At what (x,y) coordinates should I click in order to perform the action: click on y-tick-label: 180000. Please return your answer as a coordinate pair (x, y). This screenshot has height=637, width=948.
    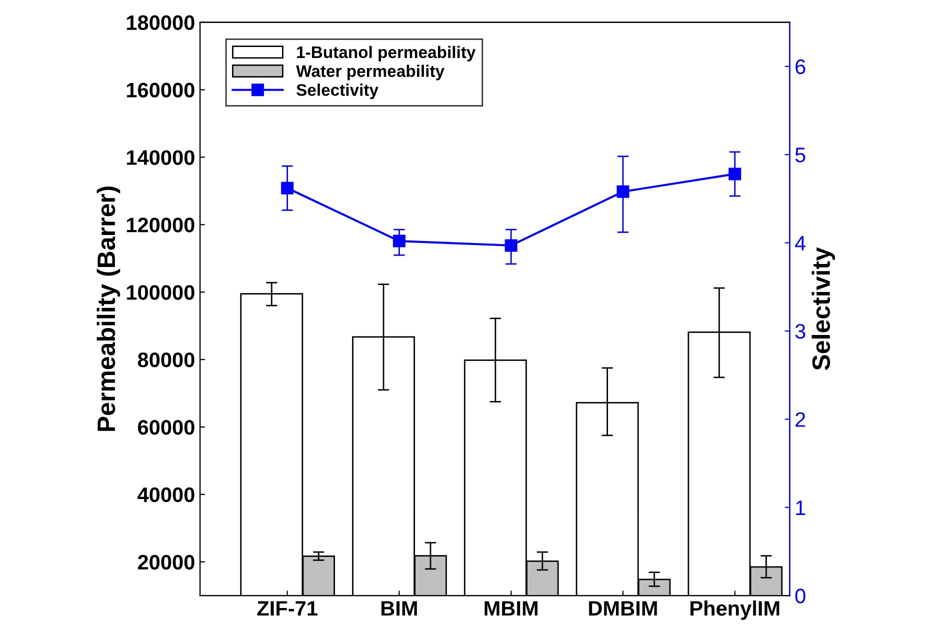
    Looking at the image, I should click on (160, 22).